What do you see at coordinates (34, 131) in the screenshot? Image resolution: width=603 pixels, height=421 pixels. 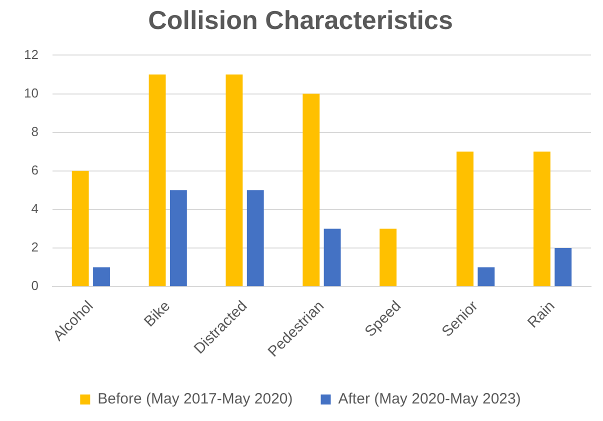 I see `y-tick-label: 8` at bounding box center [34, 131].